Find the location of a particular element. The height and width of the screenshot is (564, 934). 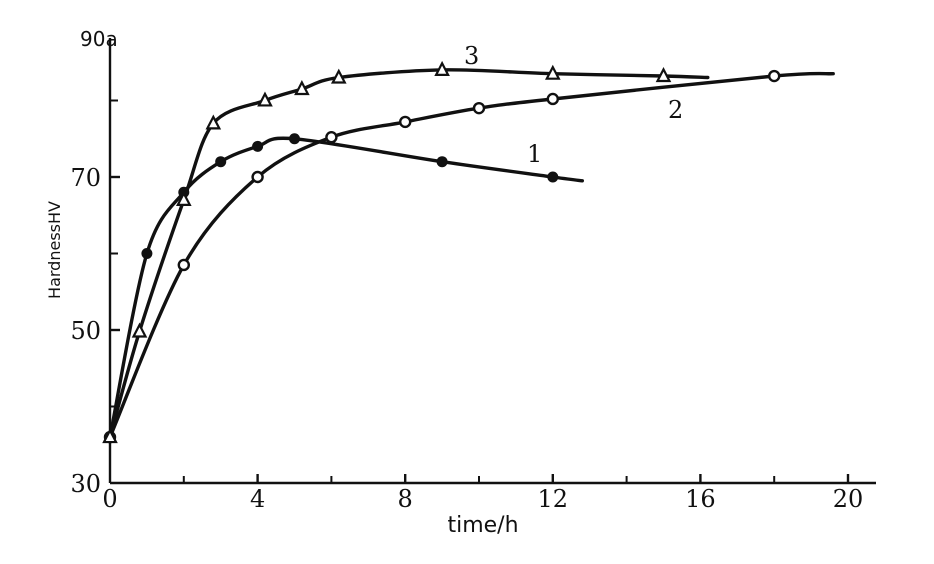

x-tick-label: 8 is located at coordinates (405, 499).